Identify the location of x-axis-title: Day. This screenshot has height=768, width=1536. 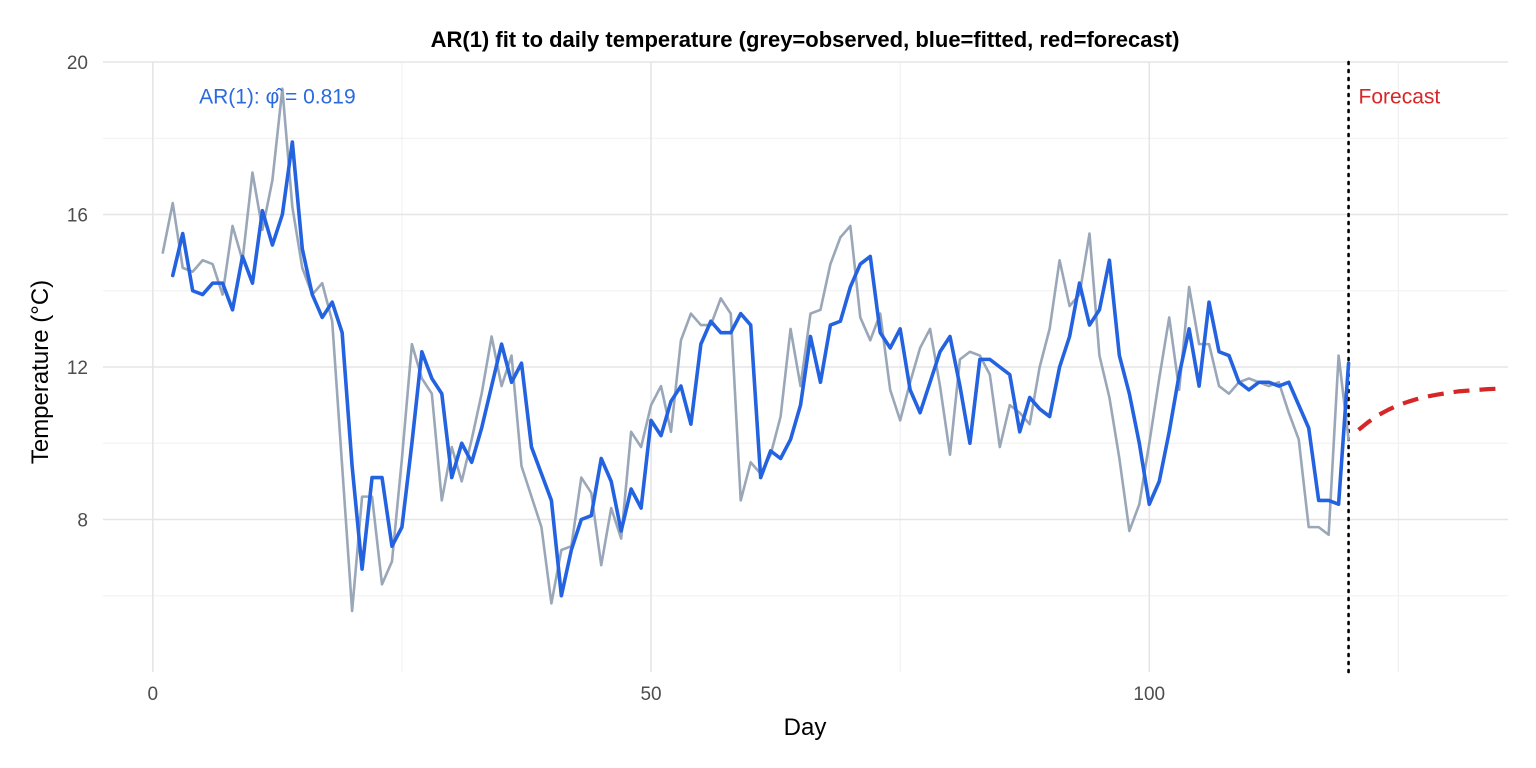
(805, 727).